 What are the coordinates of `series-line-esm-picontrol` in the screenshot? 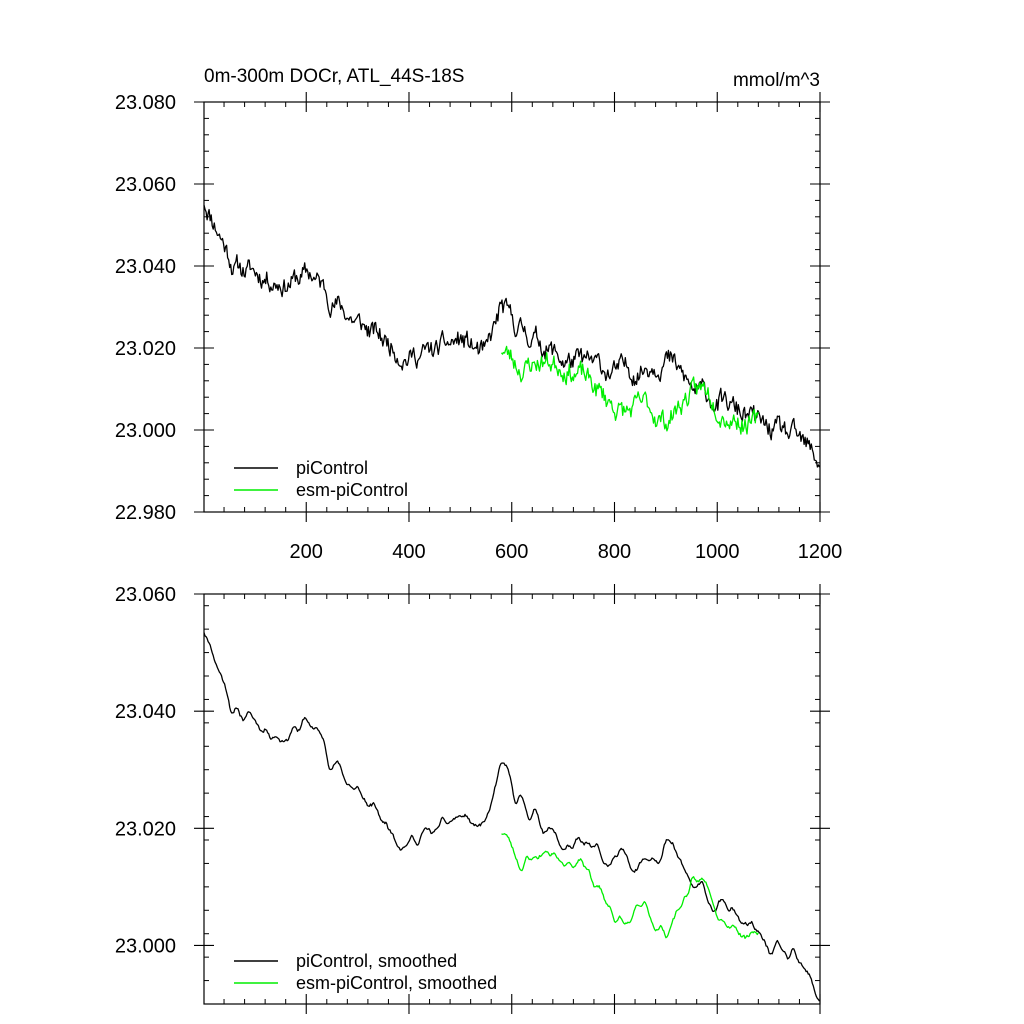 It's located at (629, 390).